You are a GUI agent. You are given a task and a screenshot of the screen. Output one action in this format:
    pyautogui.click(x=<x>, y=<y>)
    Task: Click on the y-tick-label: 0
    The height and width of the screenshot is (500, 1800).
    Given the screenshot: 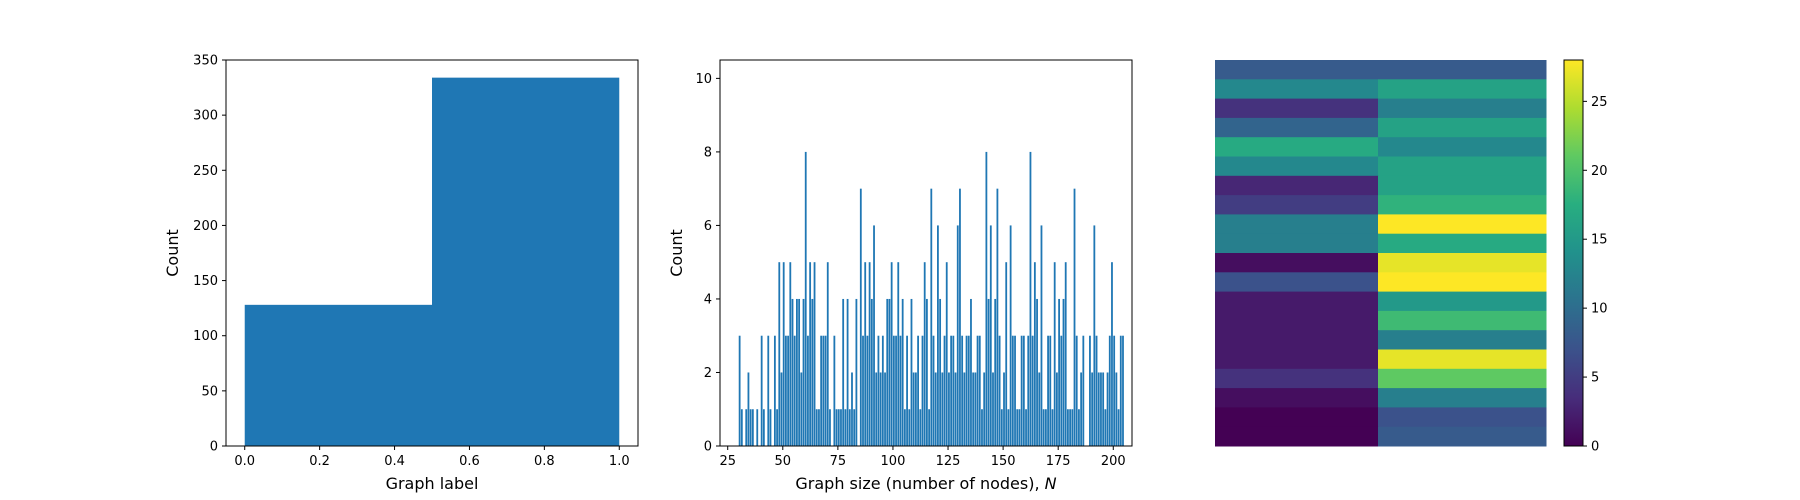 What is the action you would take?
    pyautogui.click(x=214, y=447)
    